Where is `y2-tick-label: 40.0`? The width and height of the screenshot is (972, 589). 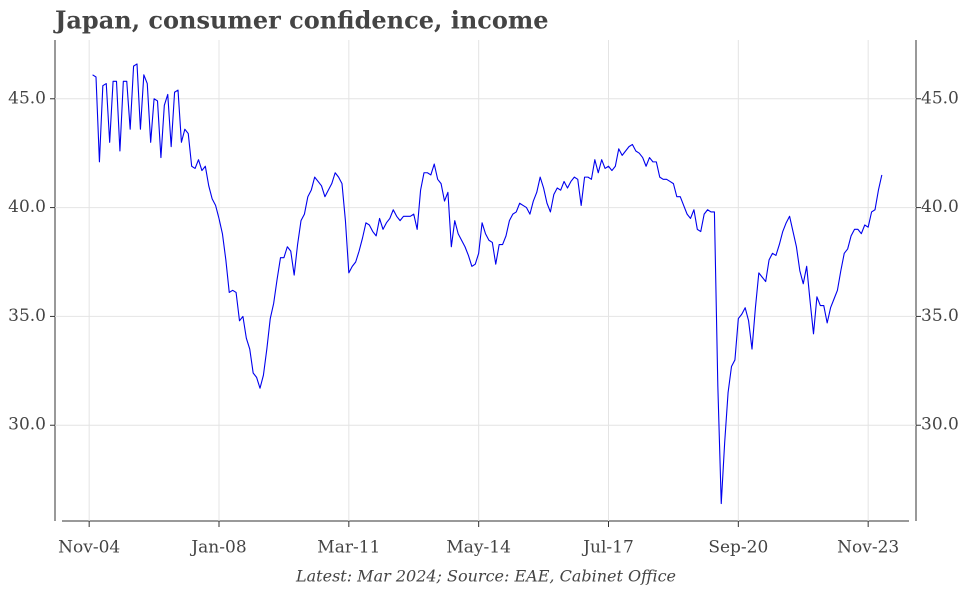
y2-tick-label: 40.0 is located at coordinates (940, 207).